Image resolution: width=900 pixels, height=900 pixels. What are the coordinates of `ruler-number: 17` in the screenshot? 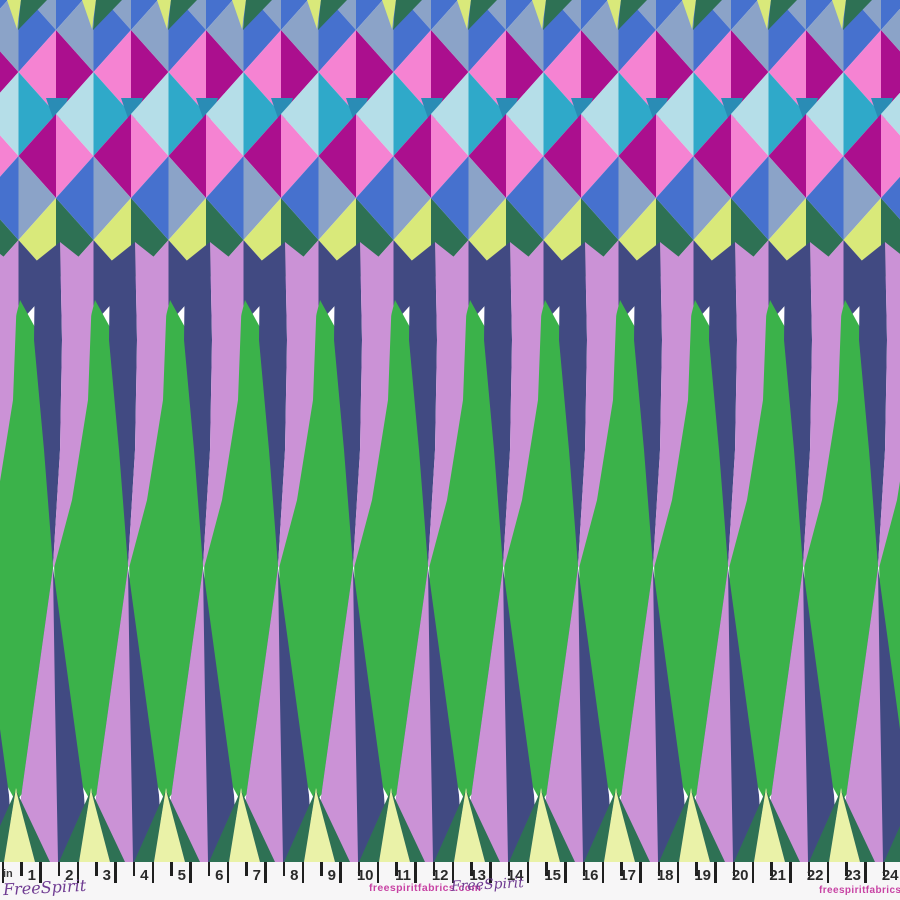 It's located at (627, 875).